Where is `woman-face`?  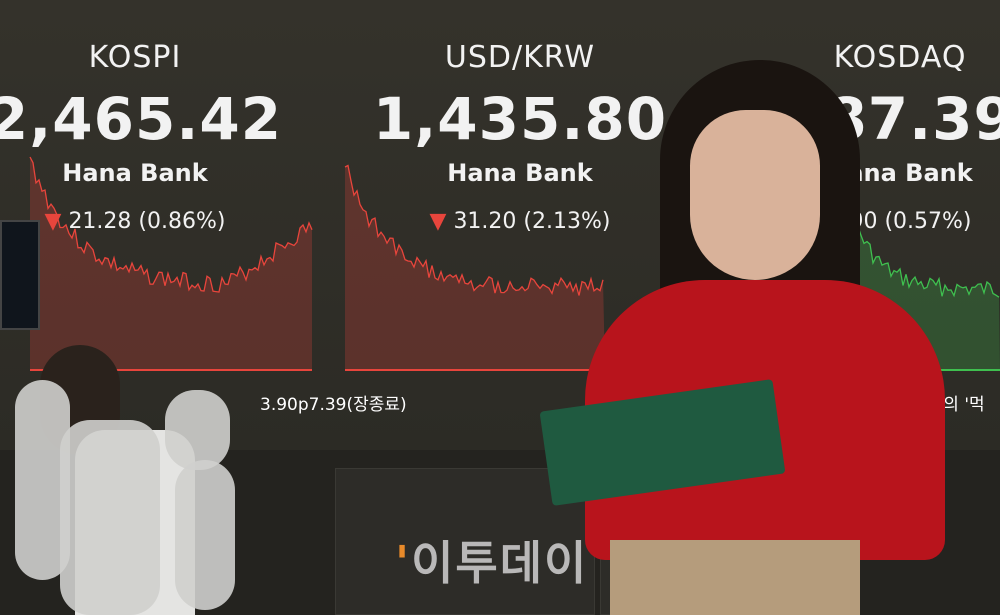
woman-face is located at coordinates (755, 195).